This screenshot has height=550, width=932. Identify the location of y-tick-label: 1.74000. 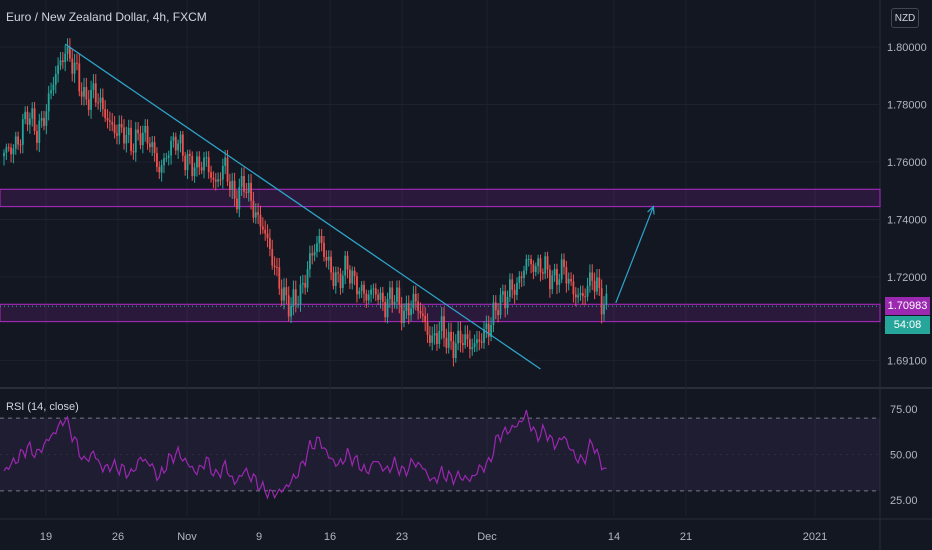
(907, 221).